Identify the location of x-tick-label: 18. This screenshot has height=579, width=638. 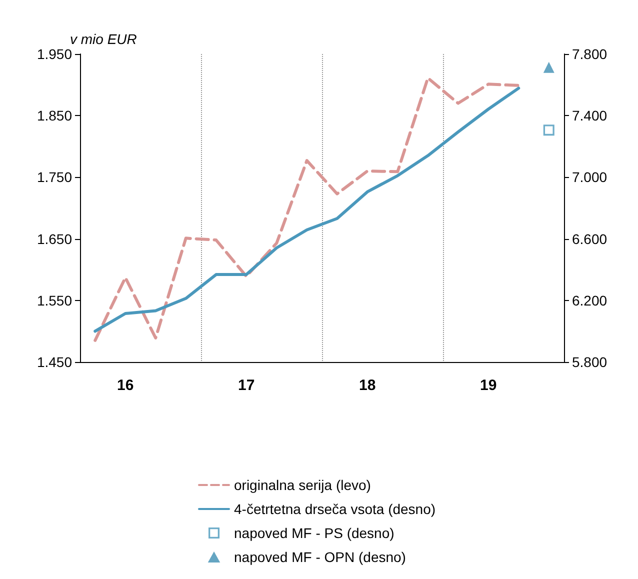
(367, 385).